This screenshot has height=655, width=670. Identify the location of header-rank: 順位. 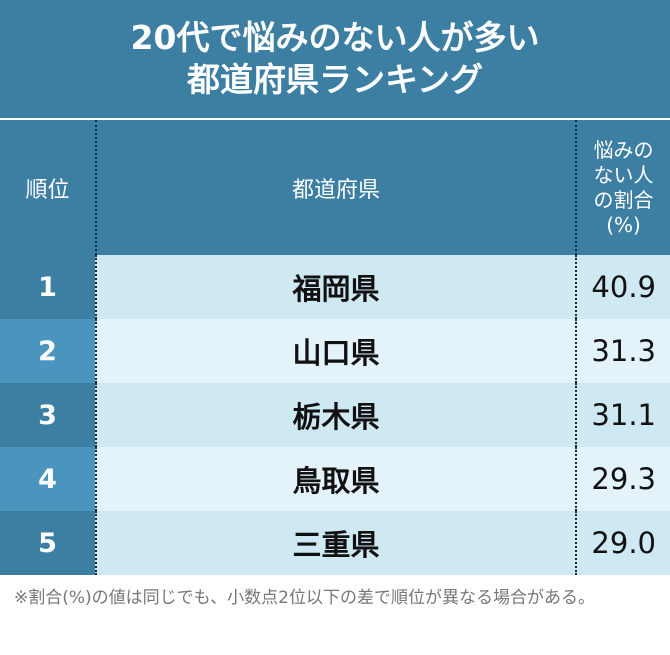
(47, 187).